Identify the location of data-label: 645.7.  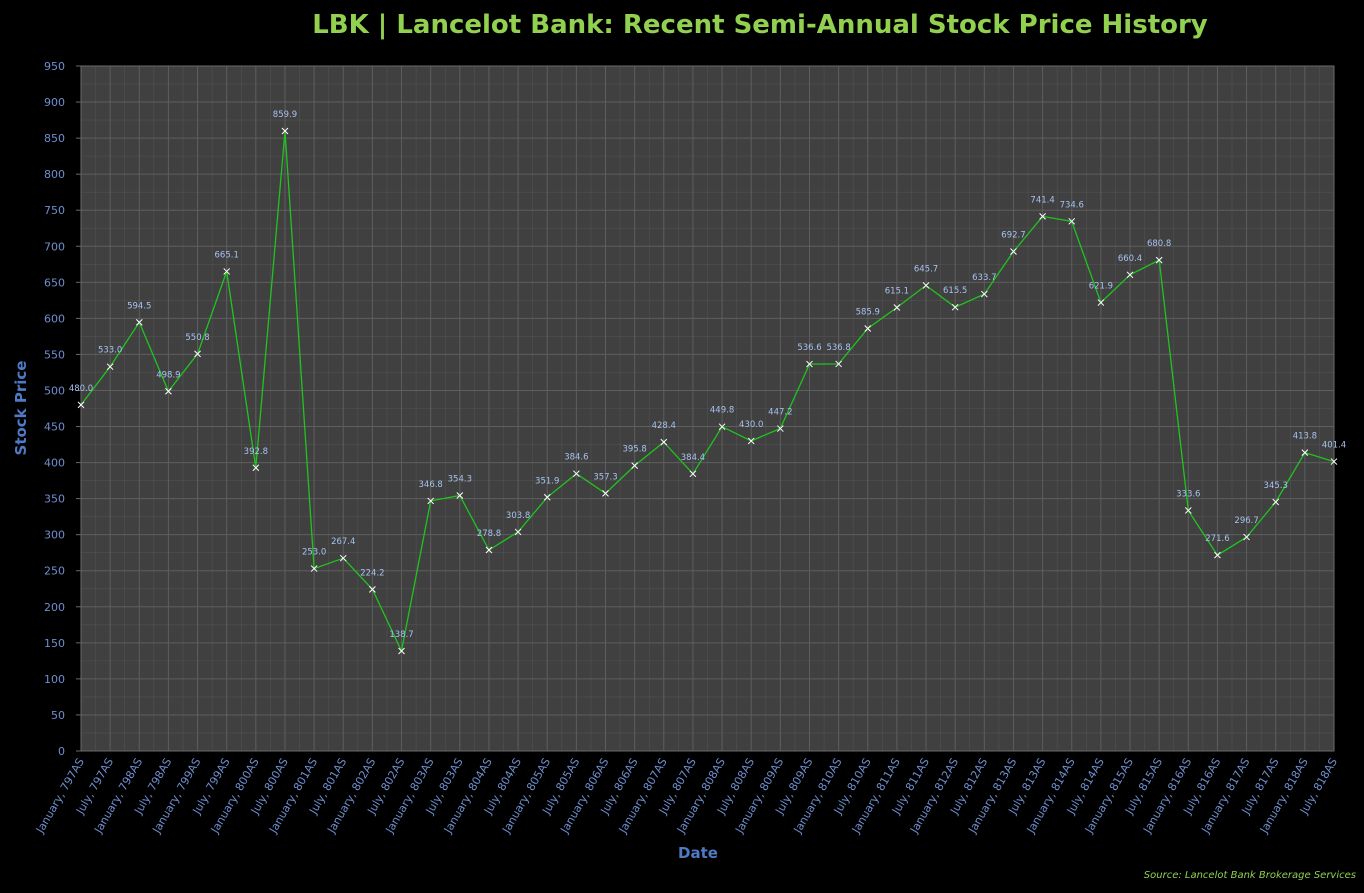
(926, 269).